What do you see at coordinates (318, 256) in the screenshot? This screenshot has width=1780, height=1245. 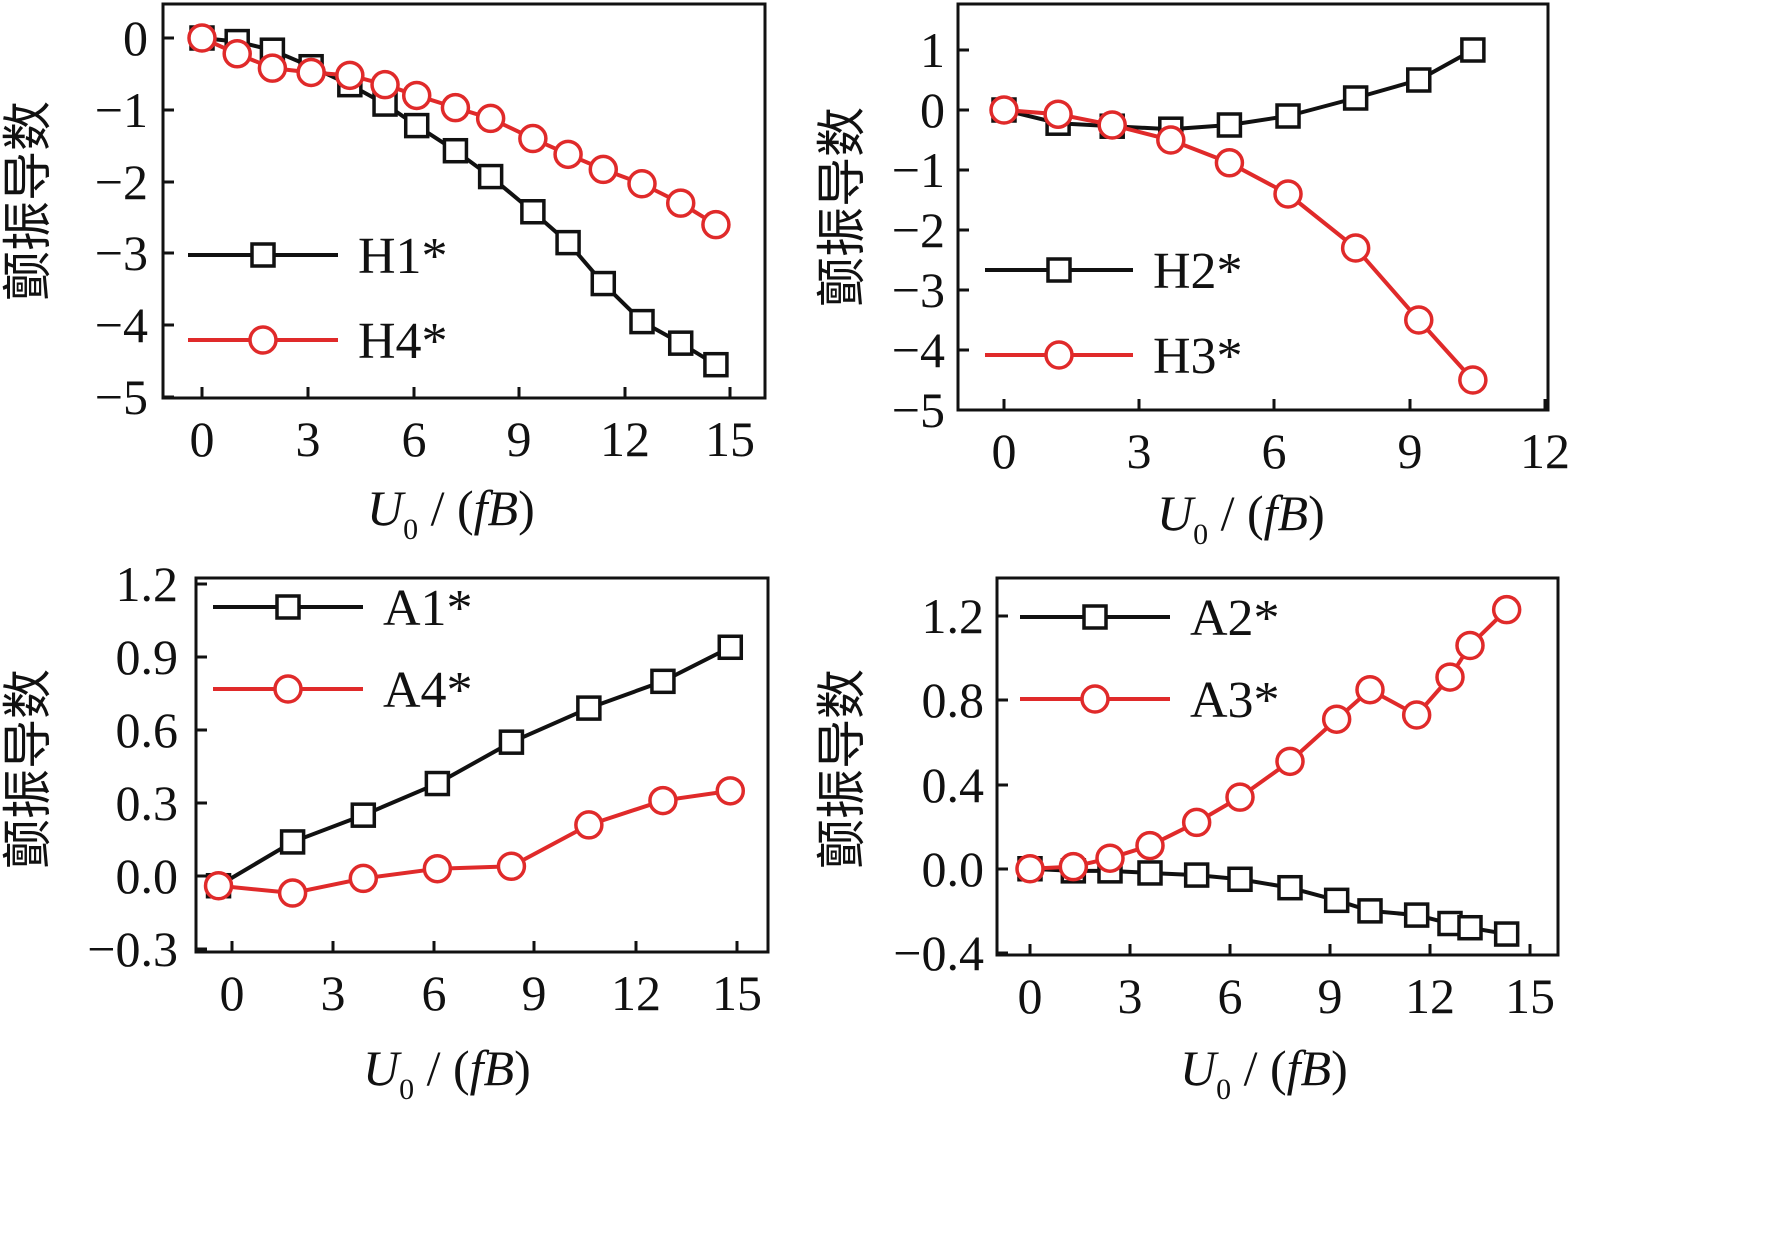 I see `legend-entry: H1*` at bounding box center [318, 256].